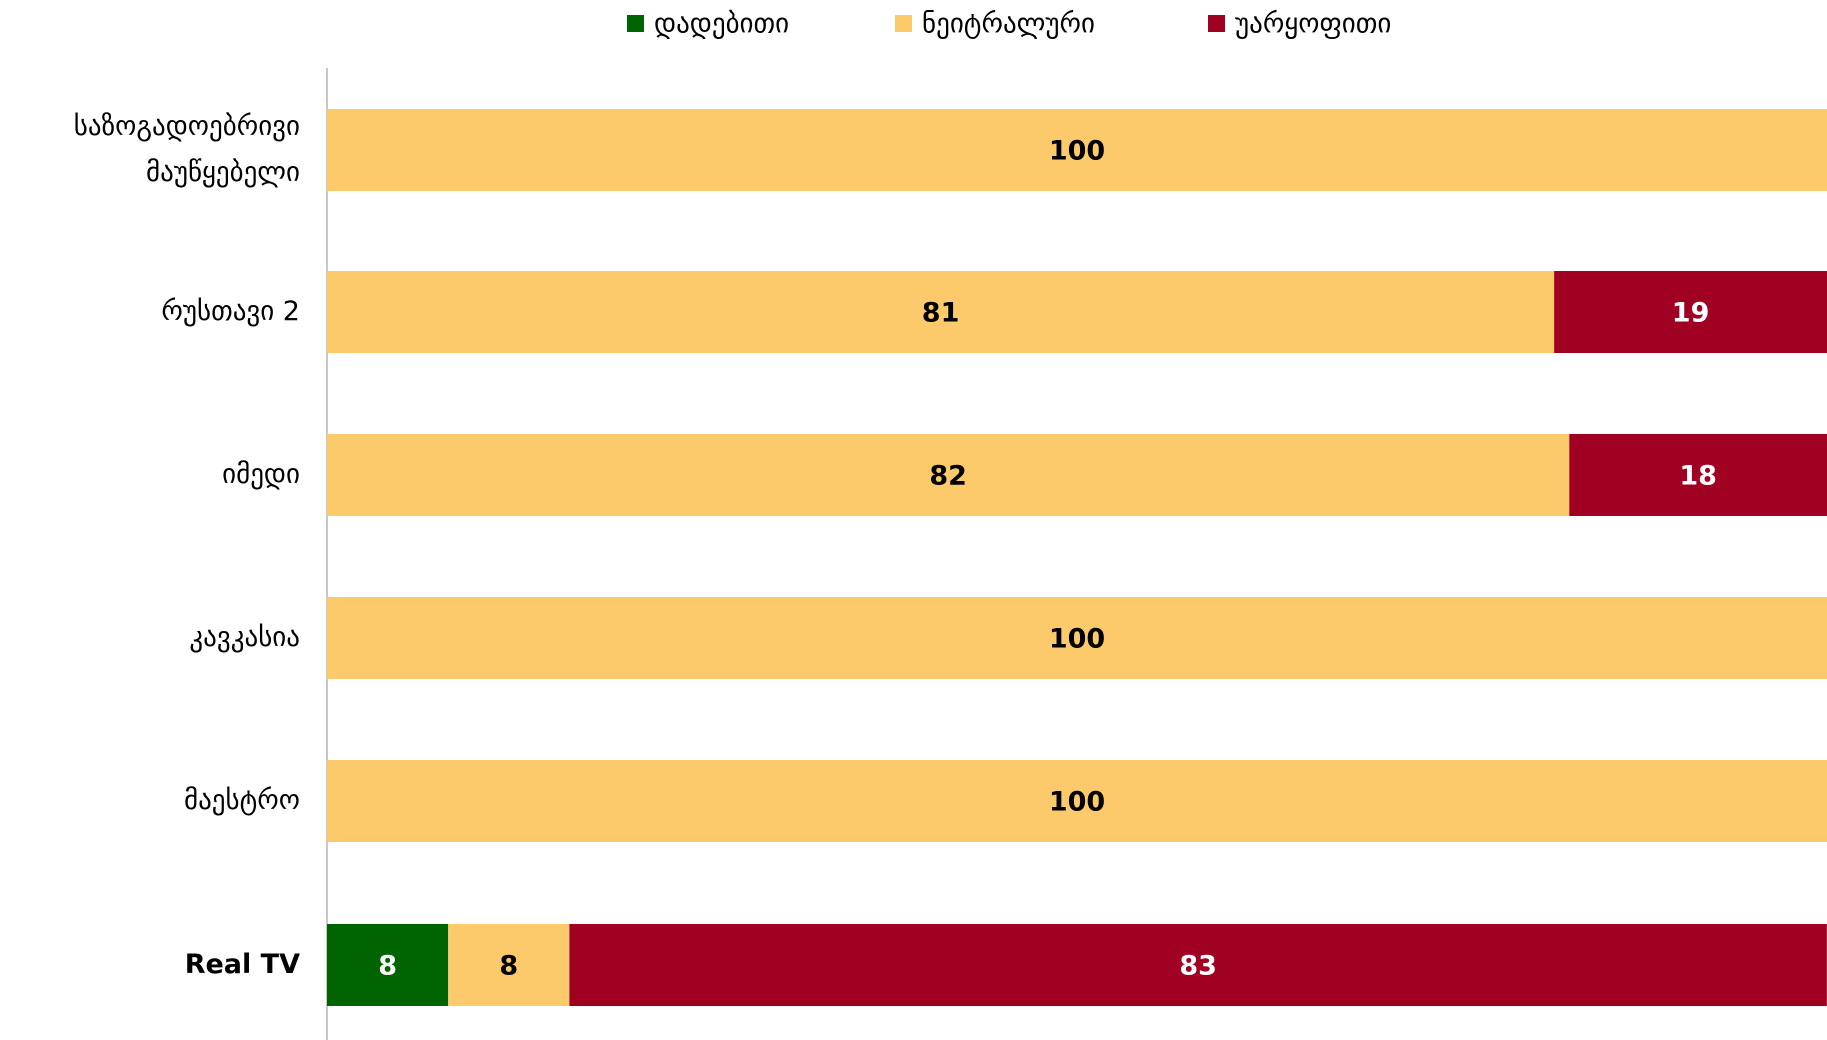  Describe the element at coordinates (186, 149) in the screenshot. I see `category-label: საზოგადოებრივი მაუწყებელი` at that location.